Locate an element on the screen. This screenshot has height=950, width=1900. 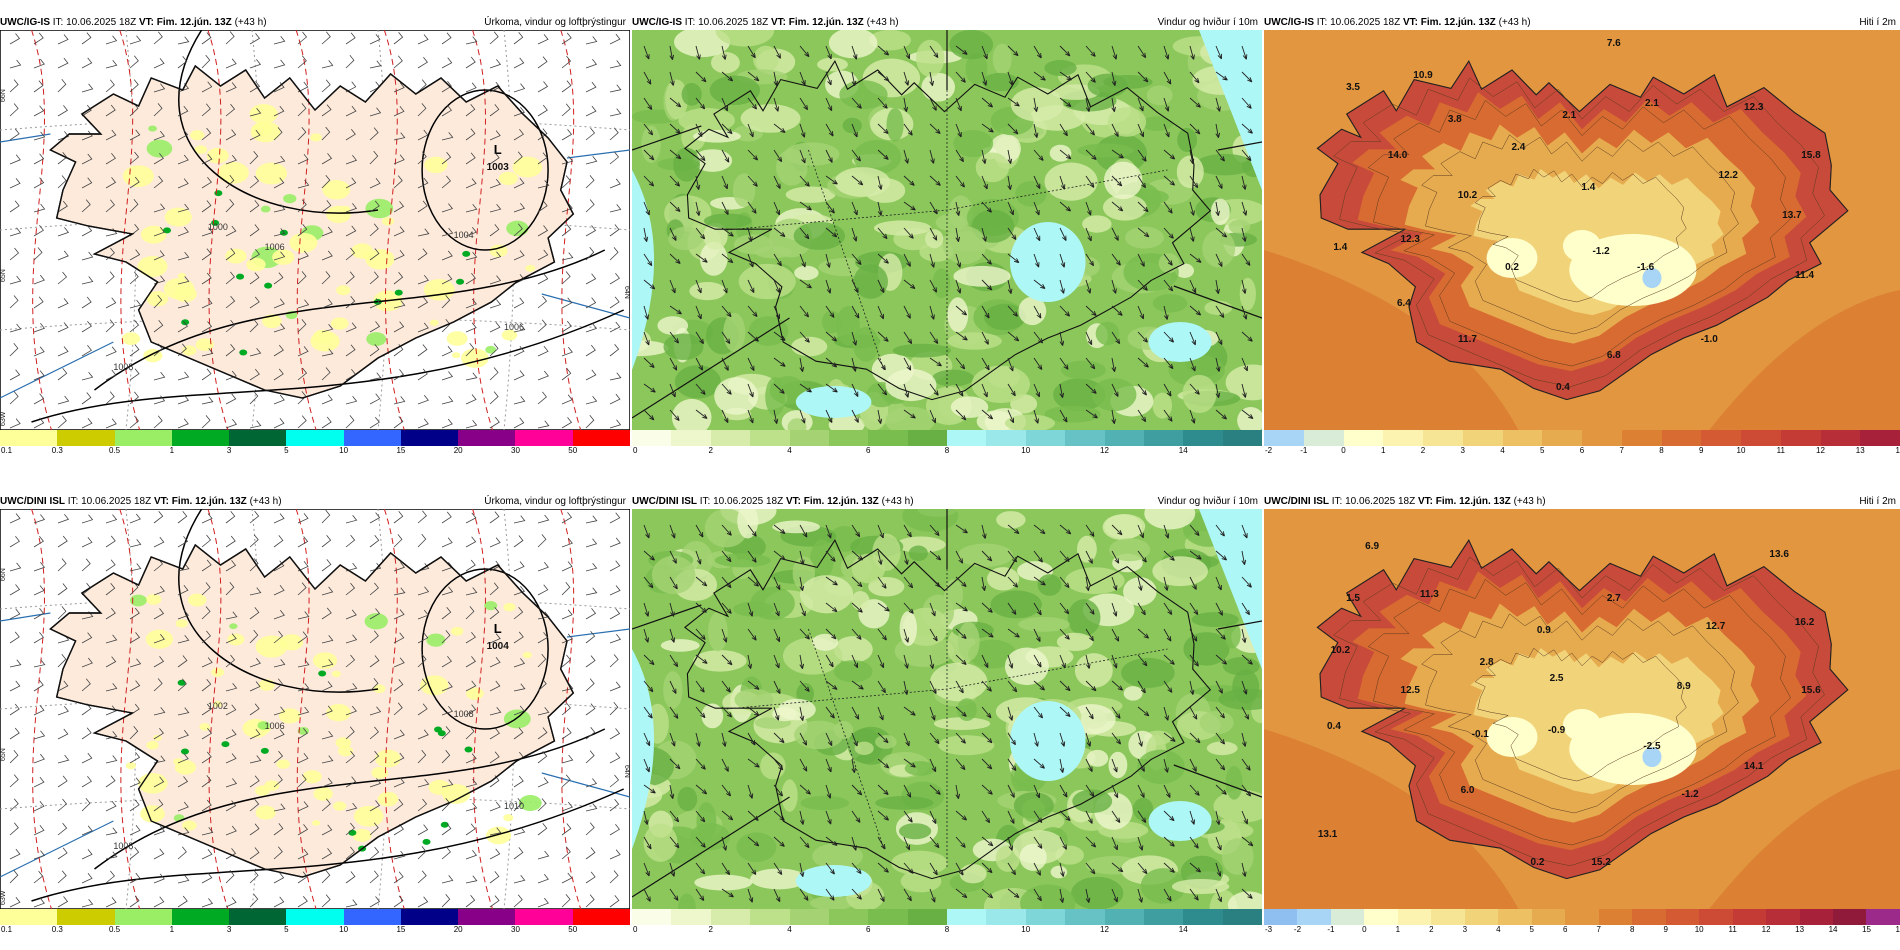
isobar-label: 1010 is located at coordinates (514, 806).